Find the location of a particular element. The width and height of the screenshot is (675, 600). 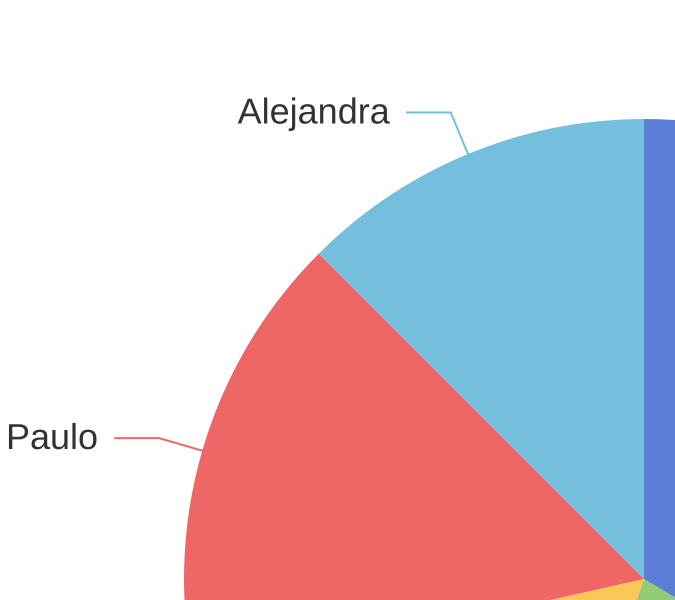

slice-label: Alejandra is located at coordinates (314, 111).